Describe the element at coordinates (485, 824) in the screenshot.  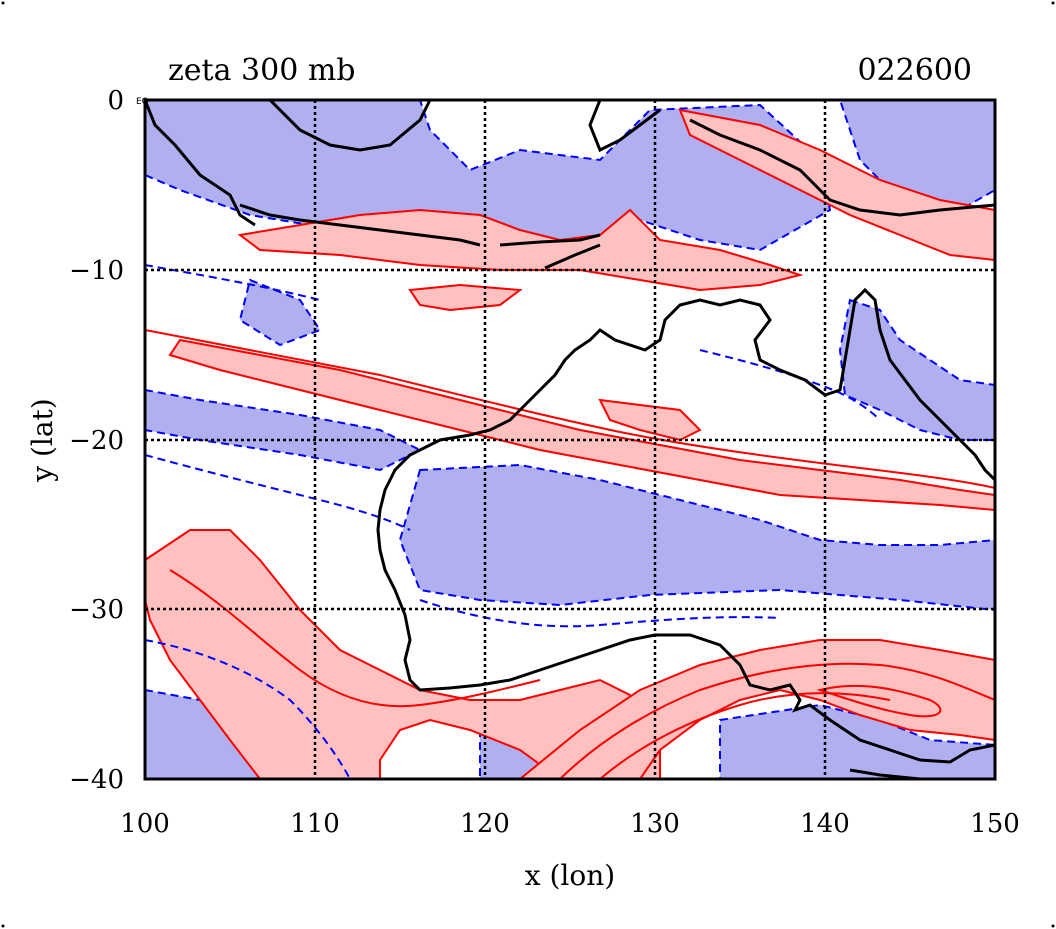
I see `x-tick-label: 120` at that location.